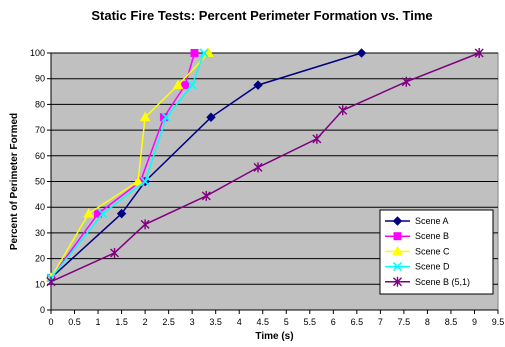 The height and width of the screenshot is (347, 505). What do you see at coordinates (404, 322) in the screenshot?
I see `x-tick-label: 7.5` at bounding box center [404, 322].